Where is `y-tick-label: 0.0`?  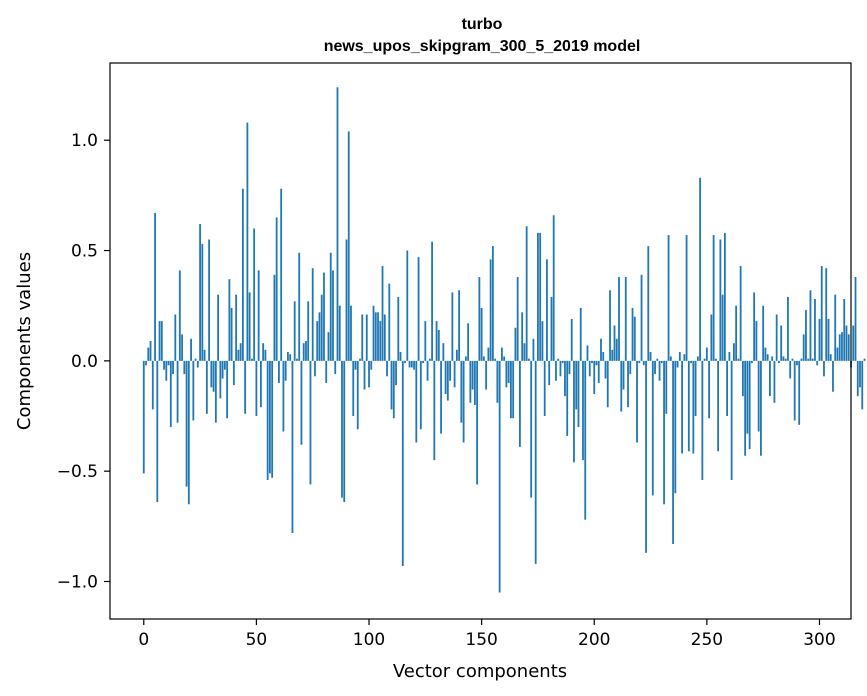
y-tick-label: 0.0 is located at coordinates (84, 362).